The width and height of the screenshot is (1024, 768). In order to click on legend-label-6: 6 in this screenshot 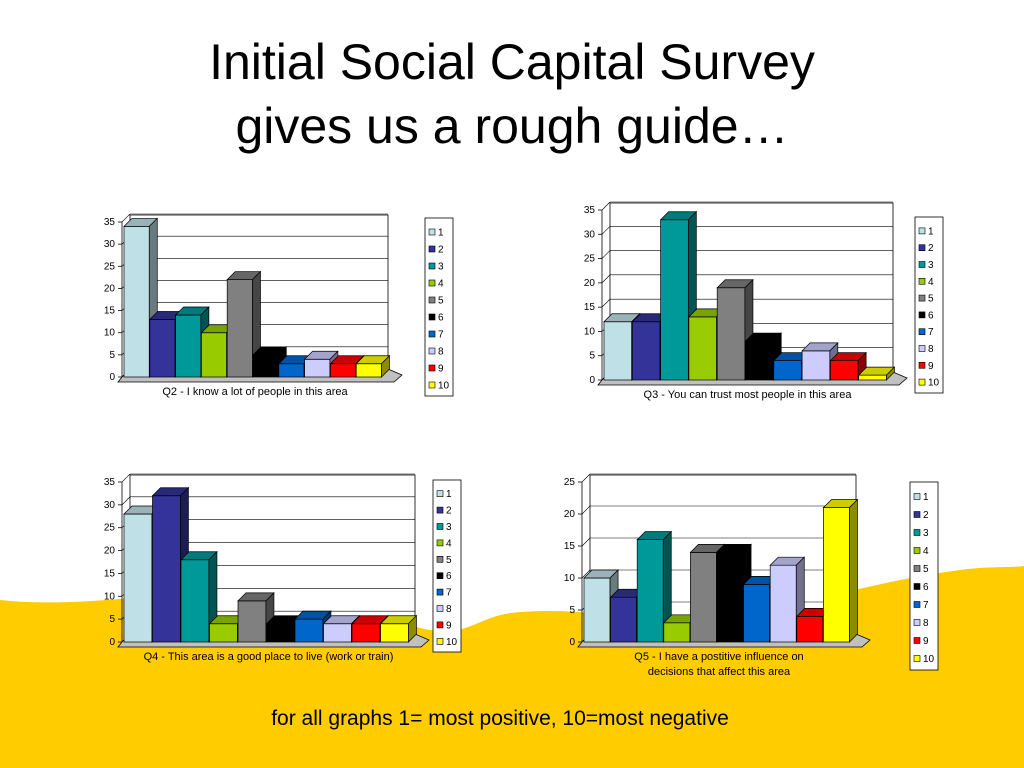, I will do `click(931, 315)`.